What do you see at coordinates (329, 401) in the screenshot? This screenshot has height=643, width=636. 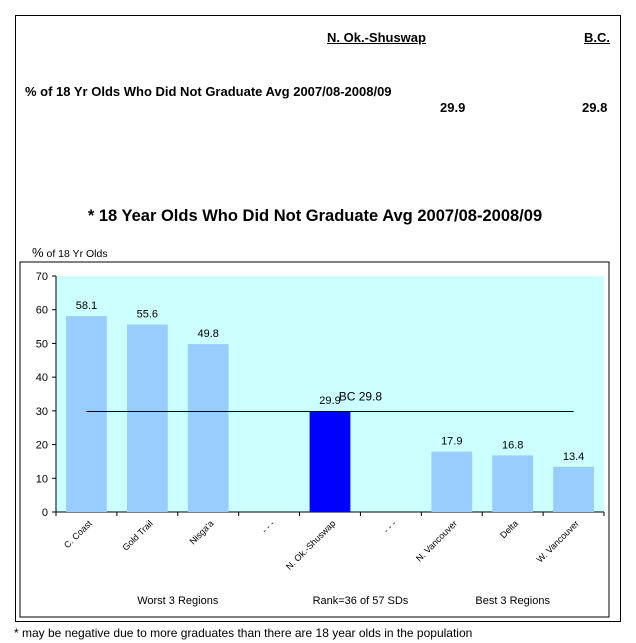 I see `bar-value-label: 29.9` at bounding box center [329, 401].